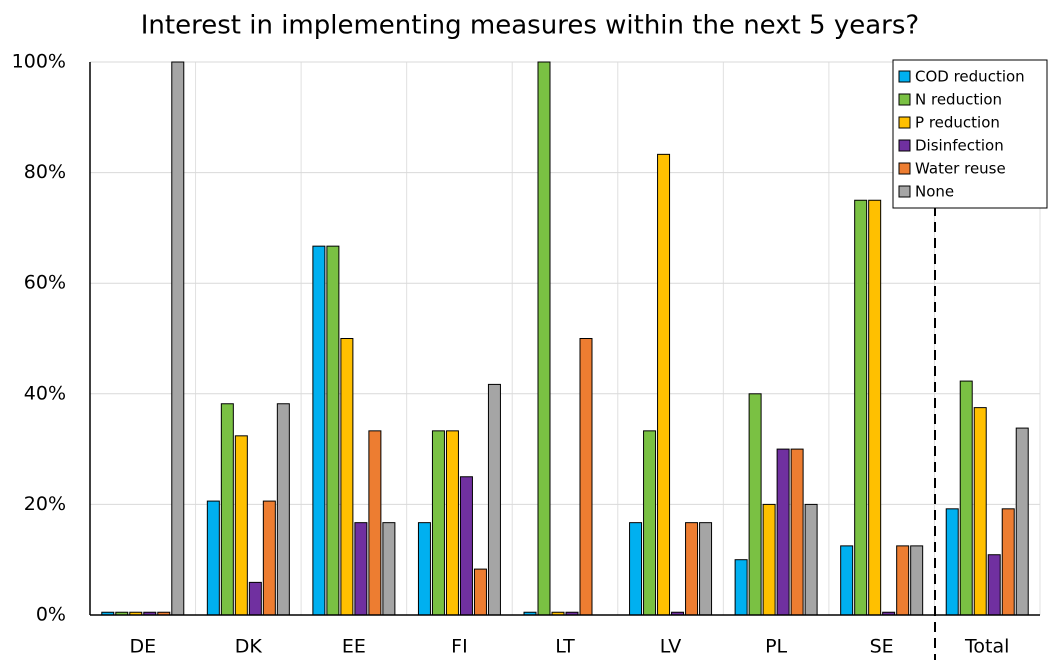 This screenshot has width=1050, height=660. What do you see at coordinates (970, 134) in the screenshot?
I see `legend-box` at bounding box center [970, 134].